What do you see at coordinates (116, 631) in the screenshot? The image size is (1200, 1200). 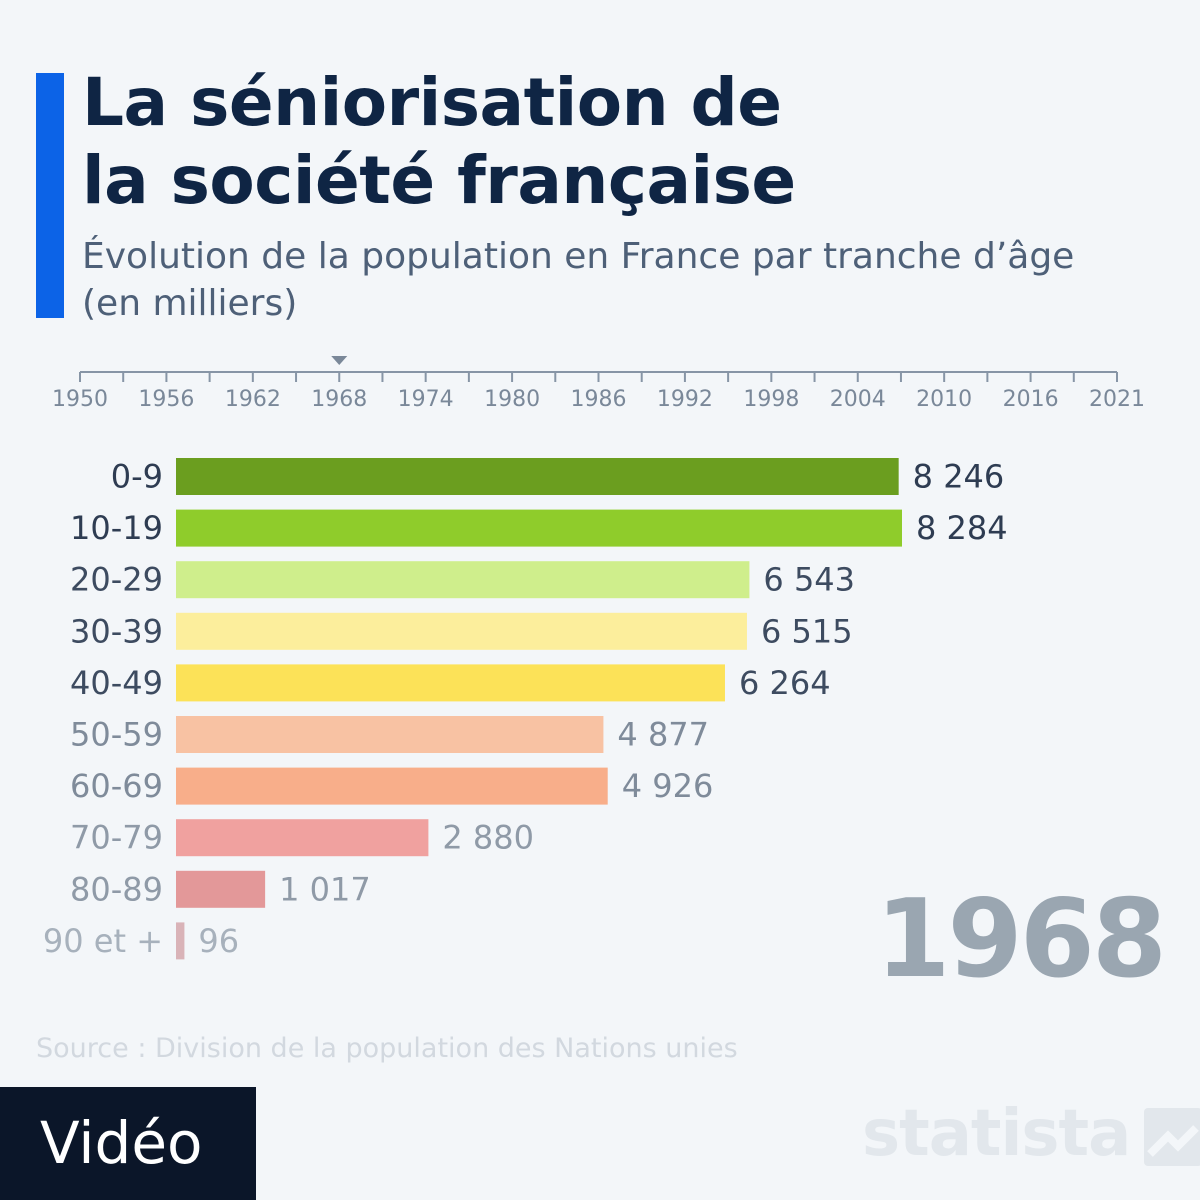 I see `bar-category-label: 30-39` at bounding box center [116, 631].